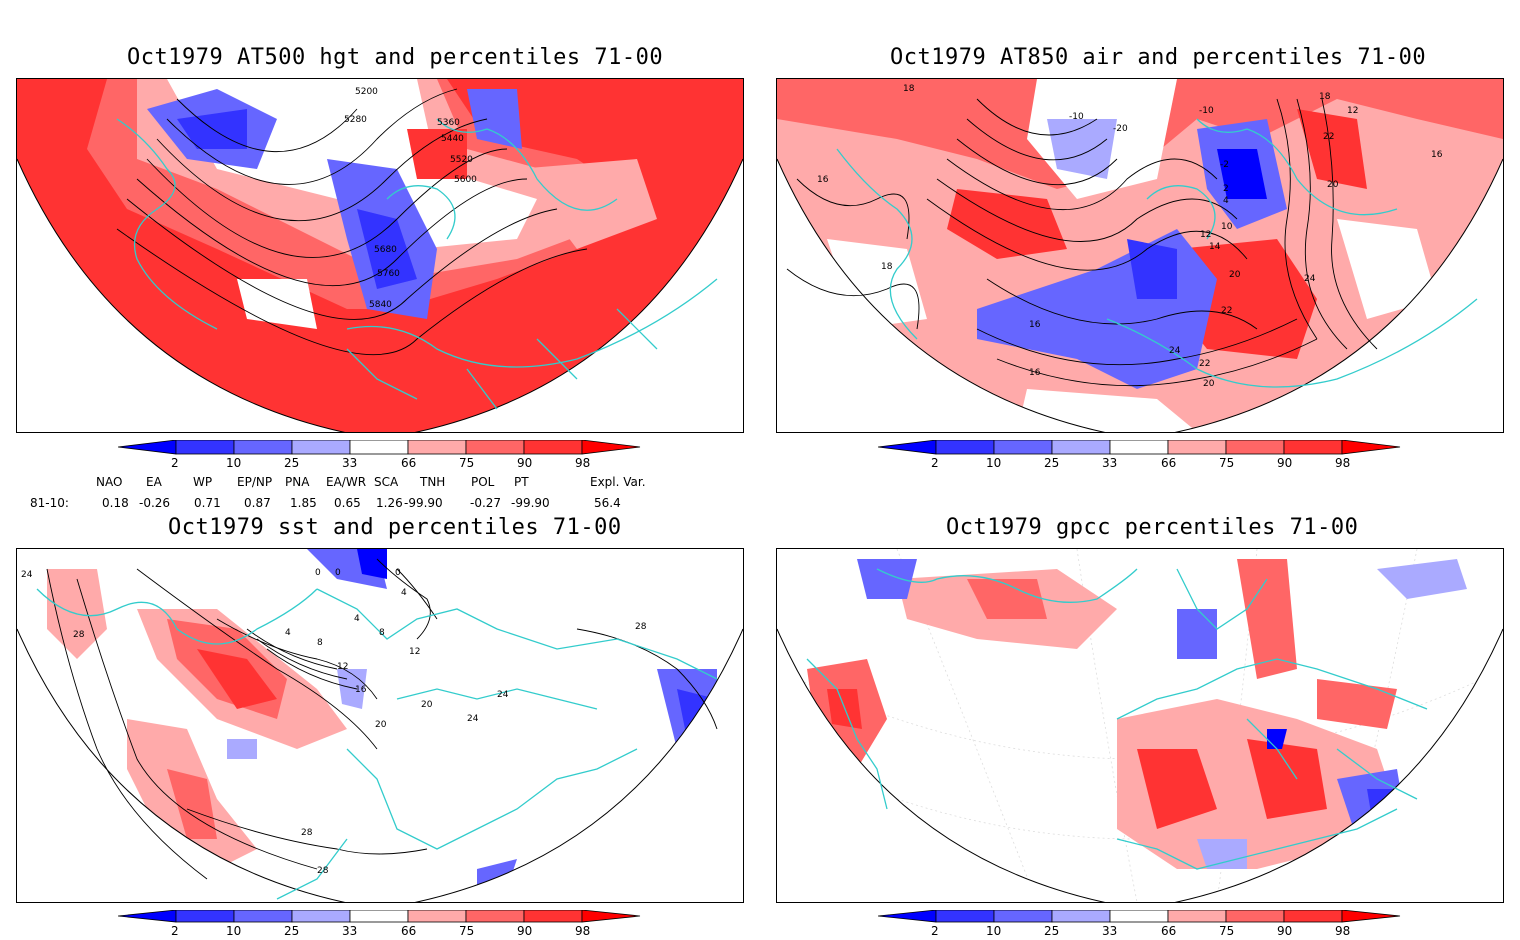  I want to click on contour-label-a20: 20, so click(1209, 384).